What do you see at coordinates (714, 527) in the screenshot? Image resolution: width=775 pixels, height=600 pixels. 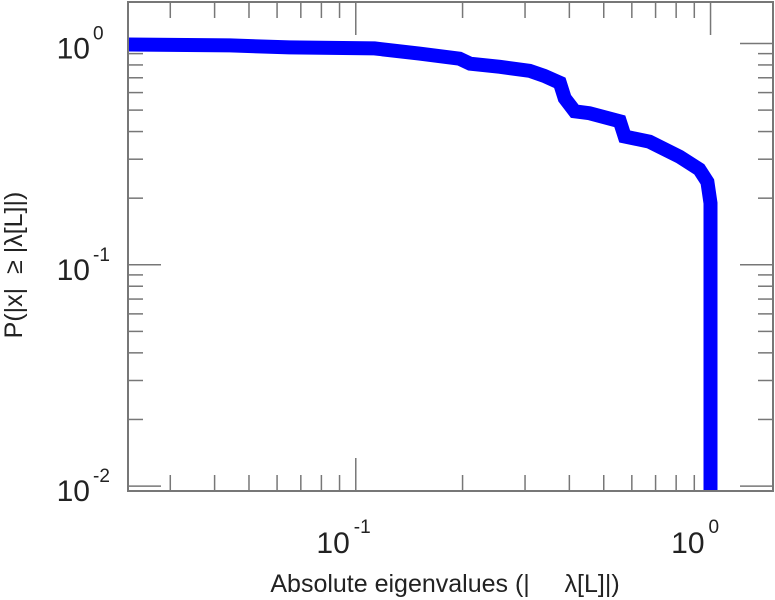 I see `x-tick-exponent: 0` at bounding box center [714, 527].